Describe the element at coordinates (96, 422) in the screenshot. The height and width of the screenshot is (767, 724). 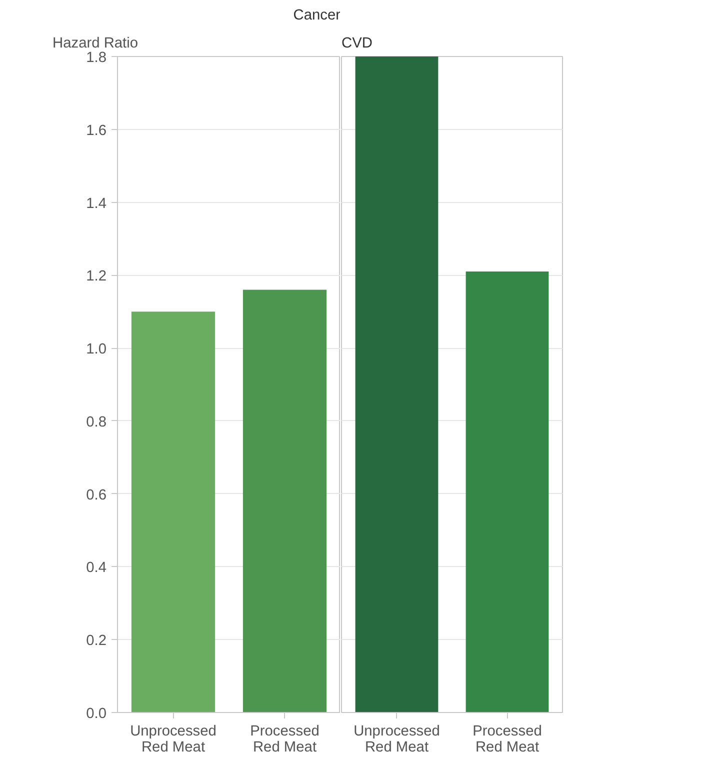
I see `y-tick-label: 0.8` at that location.